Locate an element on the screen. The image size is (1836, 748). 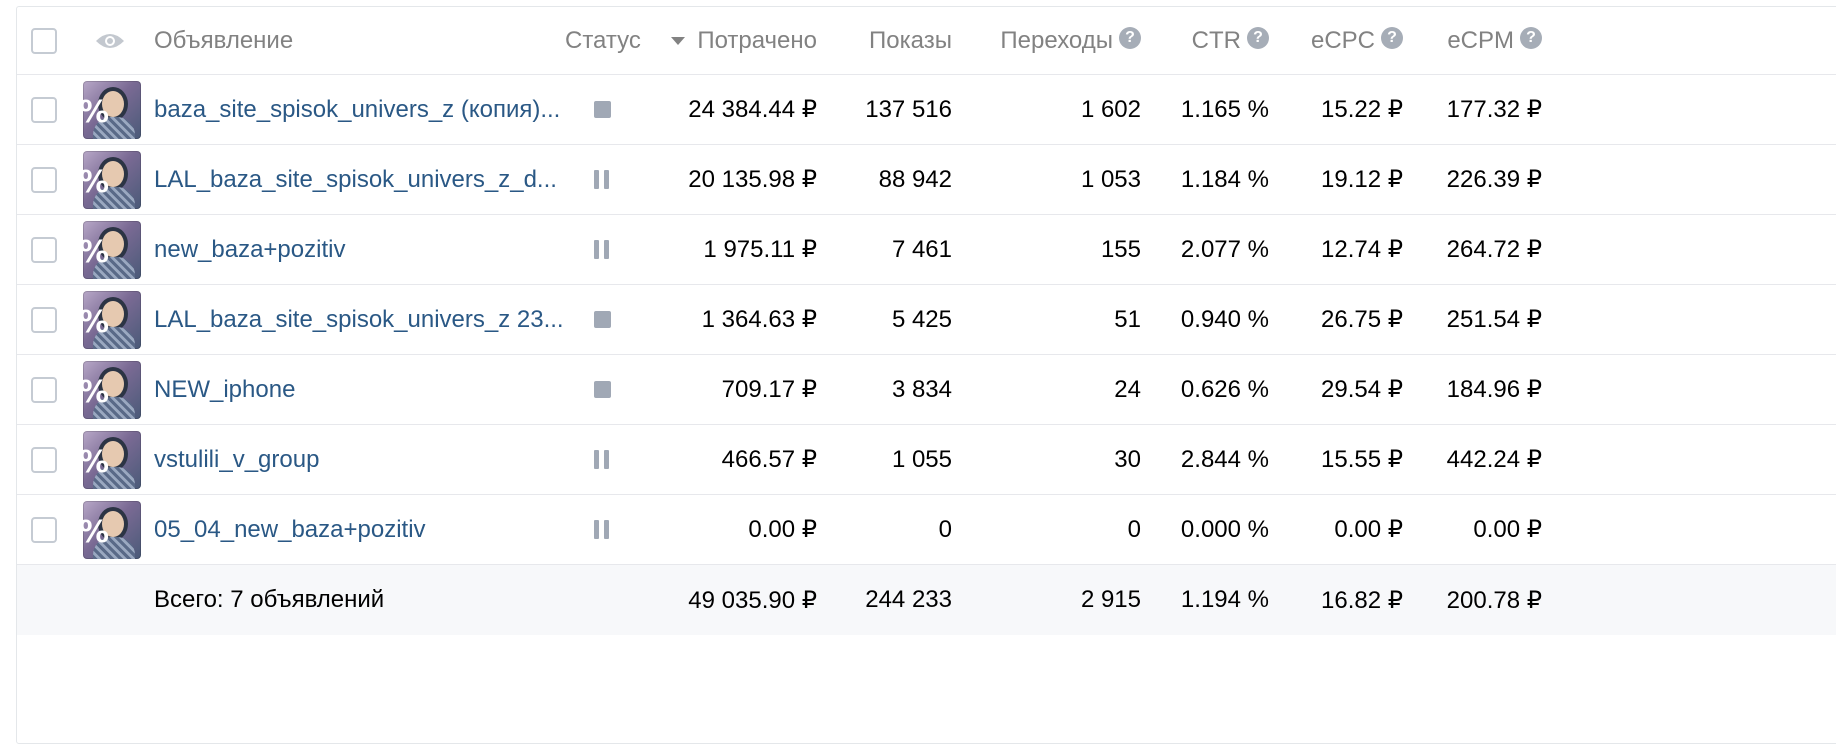
totals-impressions: 244 233 is located at coordinates (908, 599).